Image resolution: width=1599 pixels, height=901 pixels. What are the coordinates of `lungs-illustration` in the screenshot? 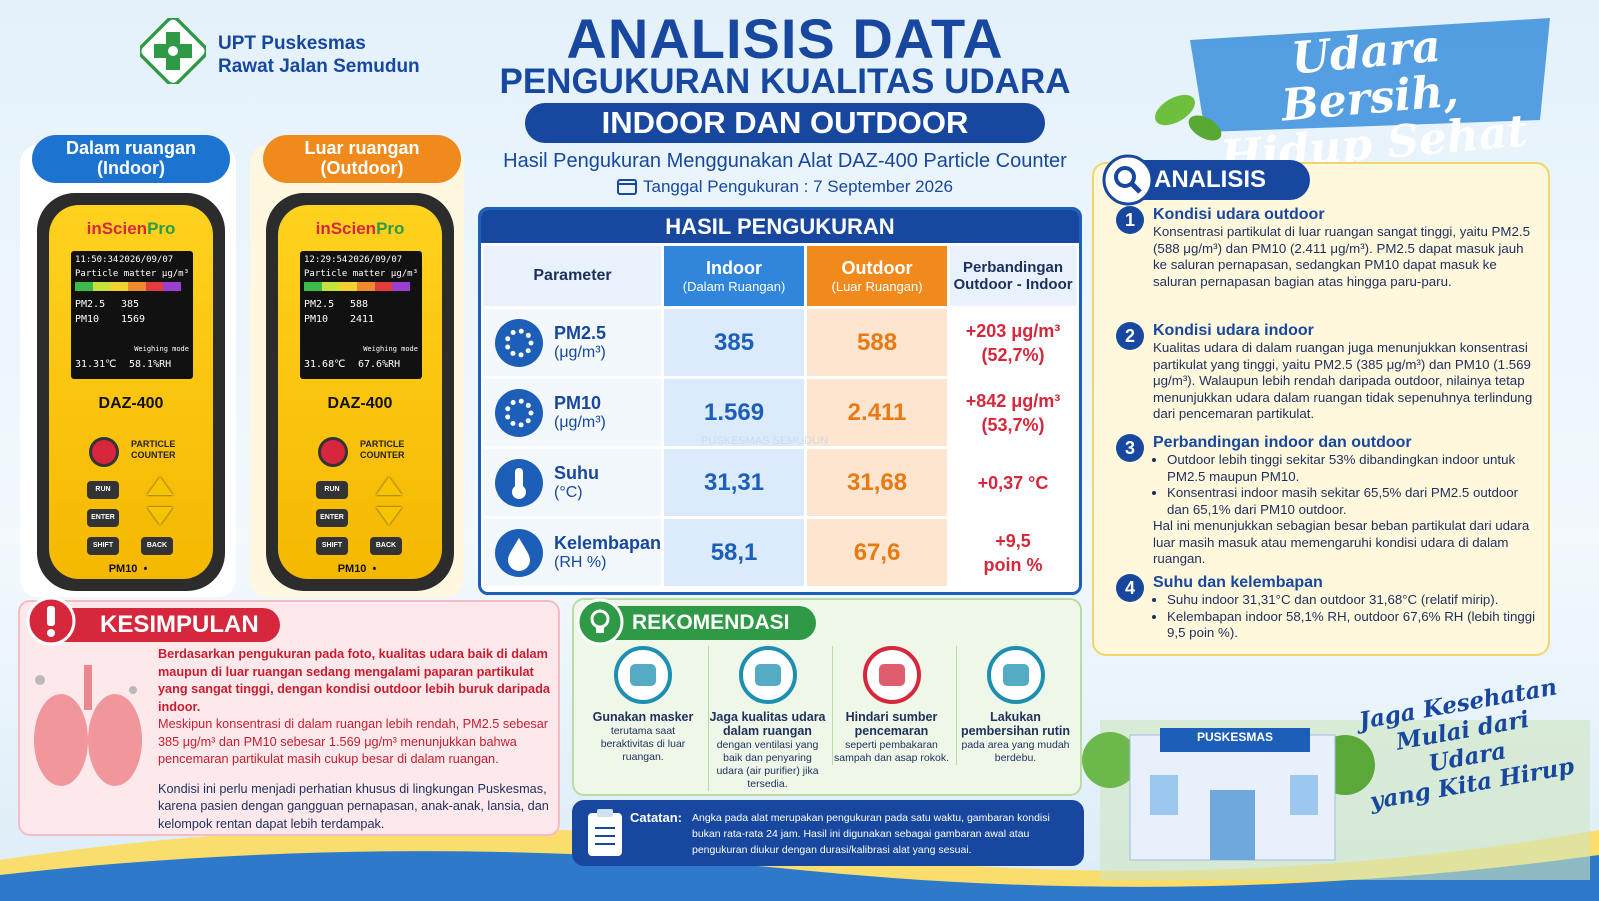 It's located at (88, 725).